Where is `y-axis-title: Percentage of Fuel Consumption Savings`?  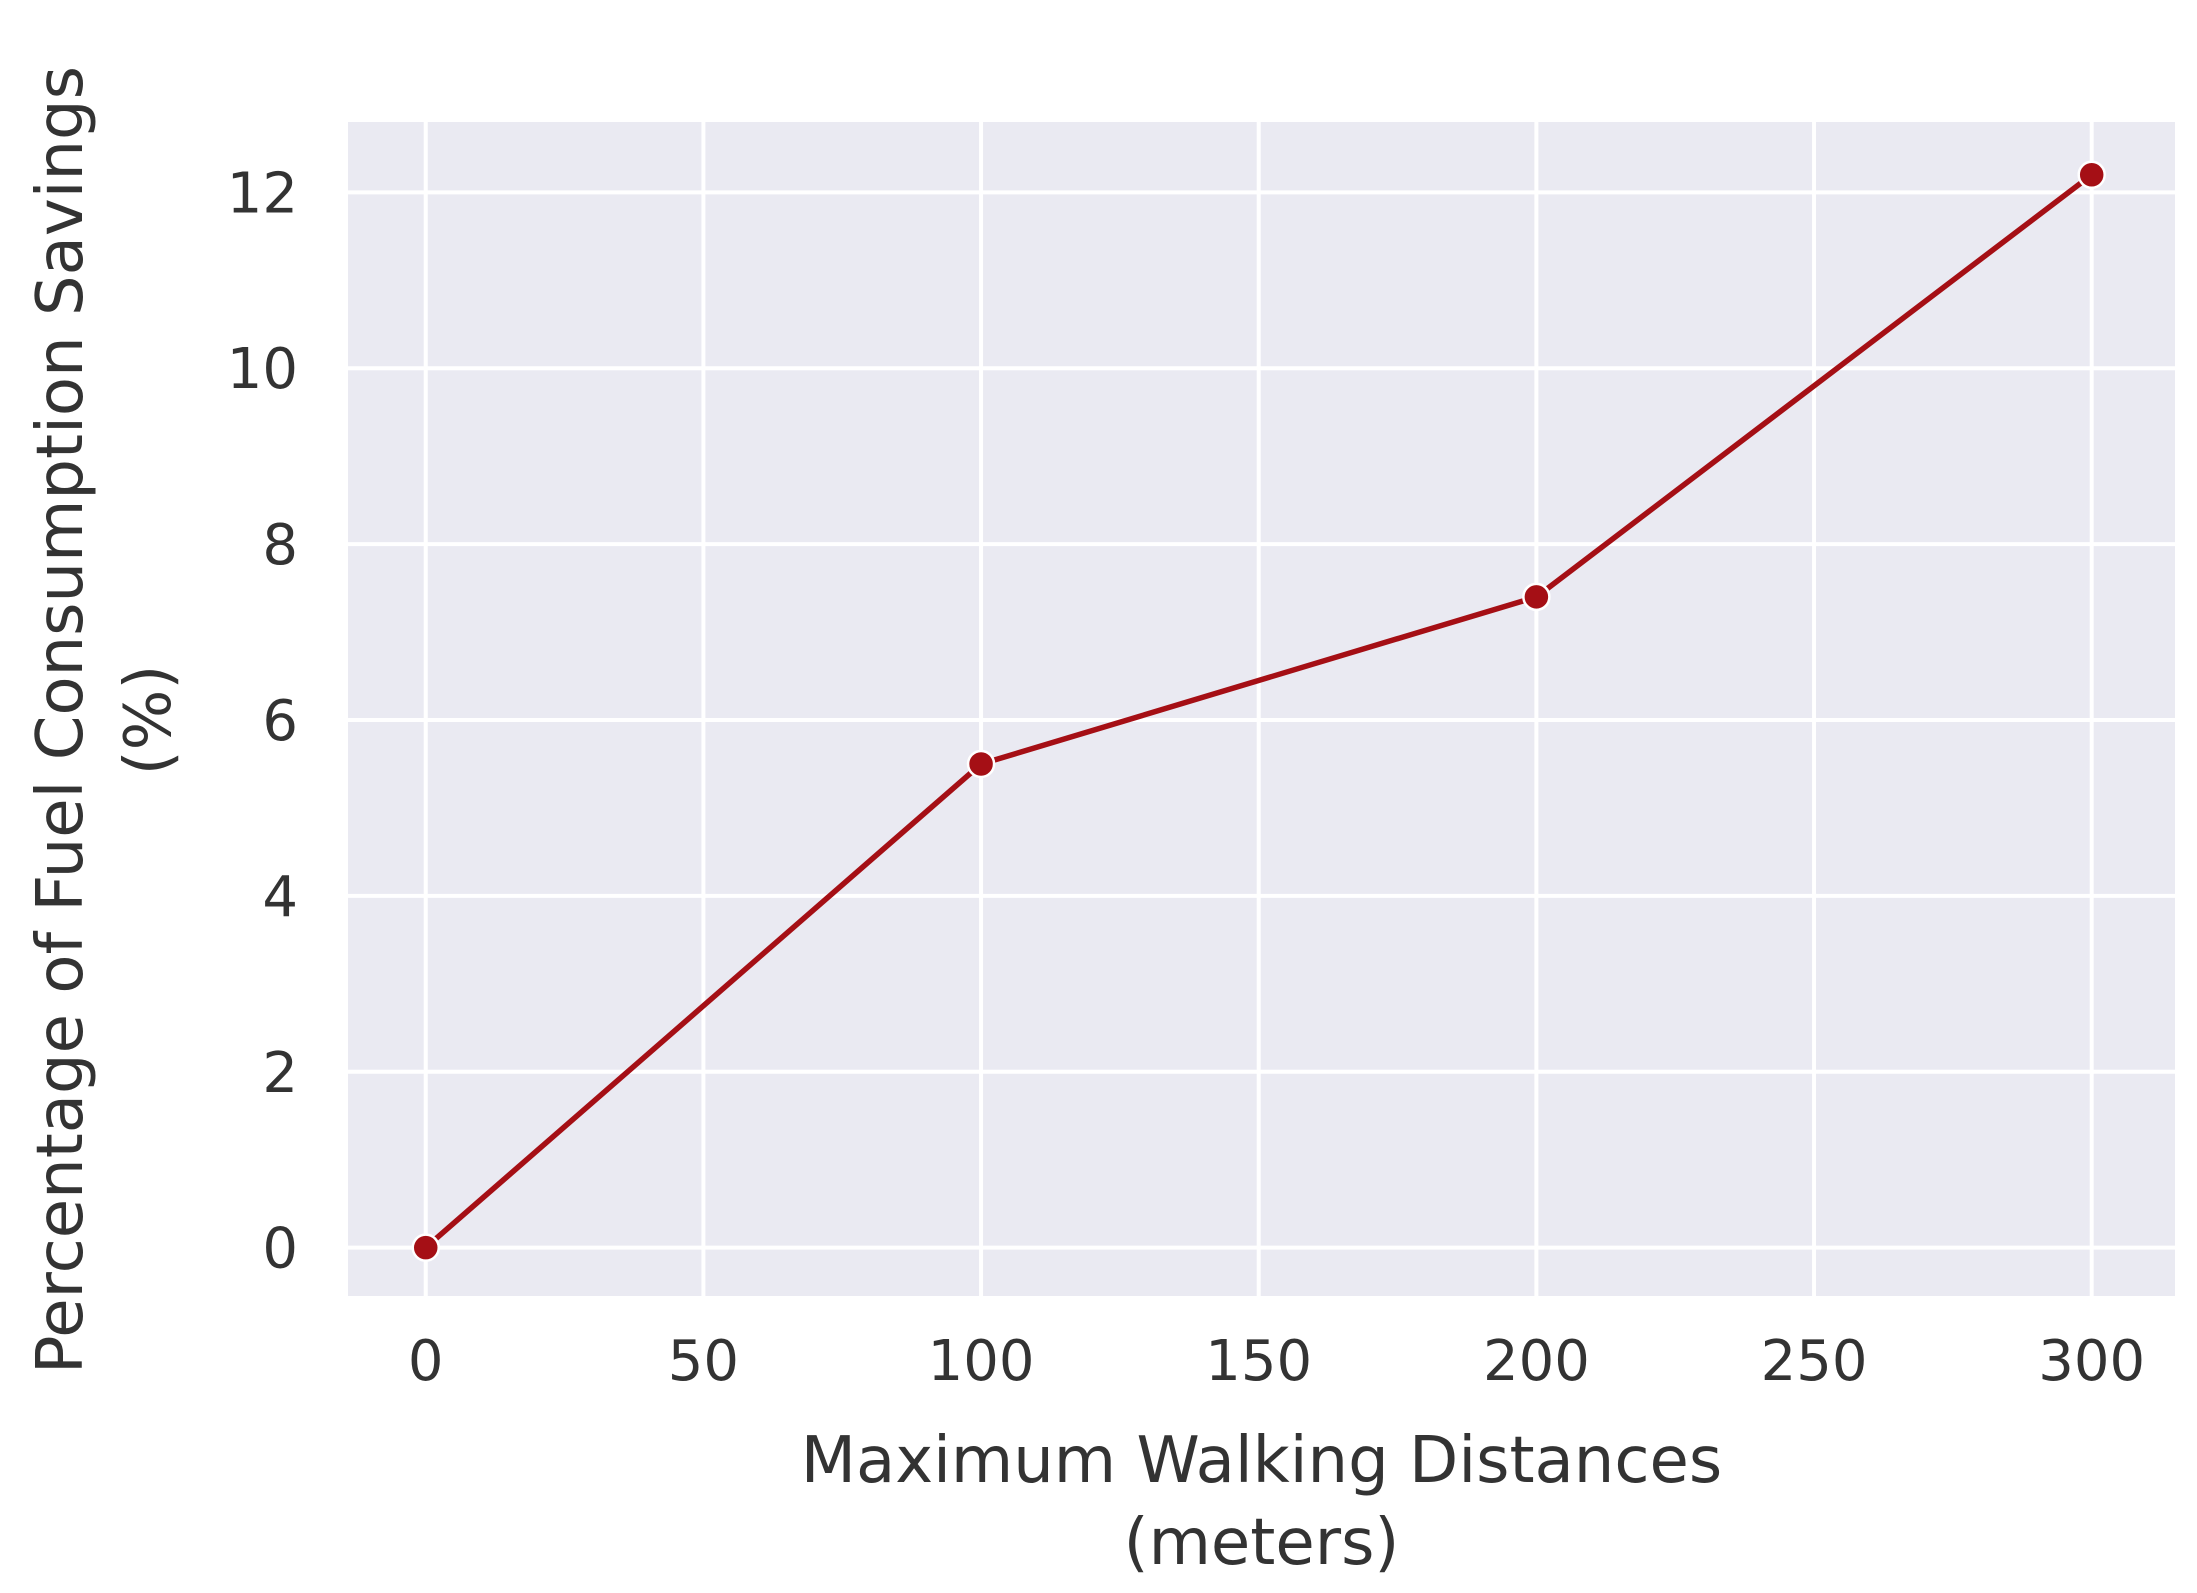
y-axis-title: Percentage of Fuel Consumption Savings is located at coordinates (61, 720).